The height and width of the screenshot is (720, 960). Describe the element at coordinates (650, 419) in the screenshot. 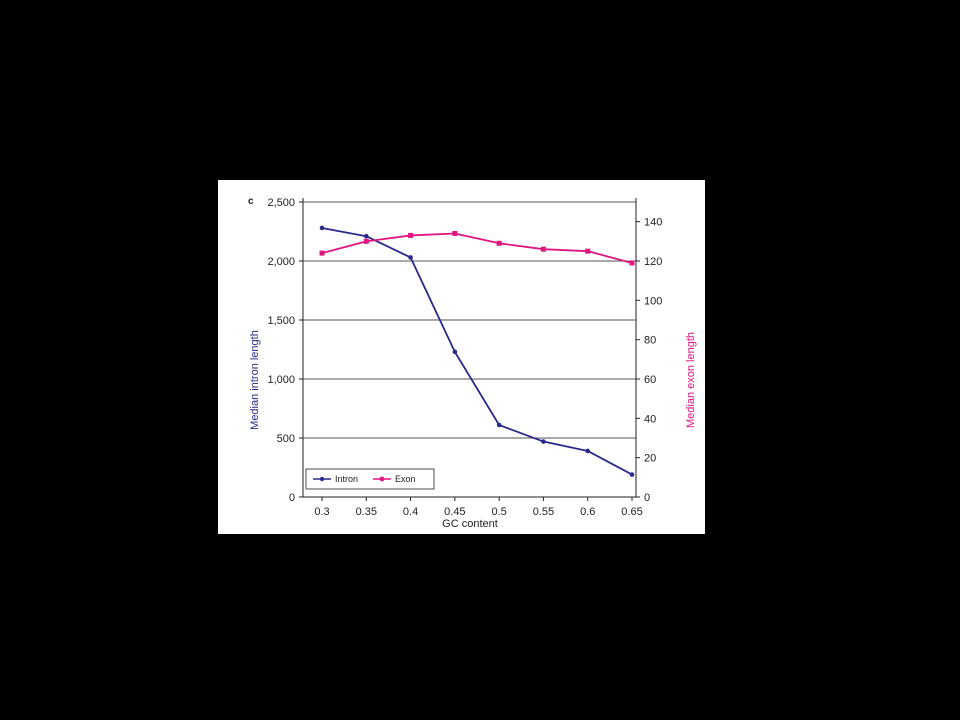

I see `y-right-tick-label: 40` at that location.